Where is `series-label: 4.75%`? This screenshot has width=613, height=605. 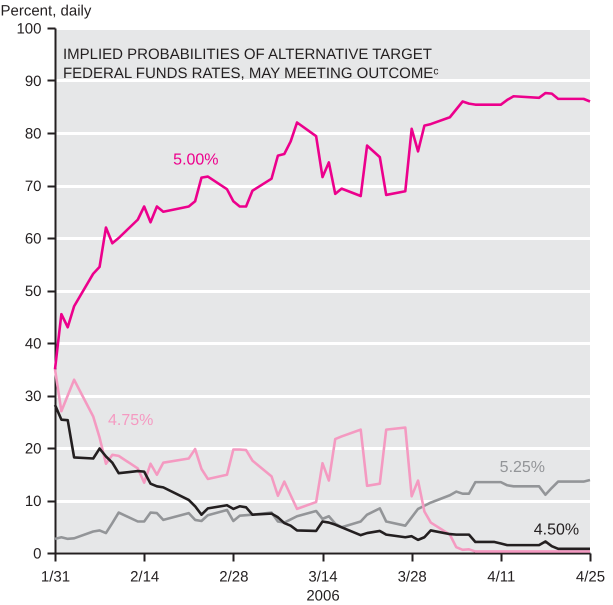
series-label: 4.75% is located at coordinates (131, 420).